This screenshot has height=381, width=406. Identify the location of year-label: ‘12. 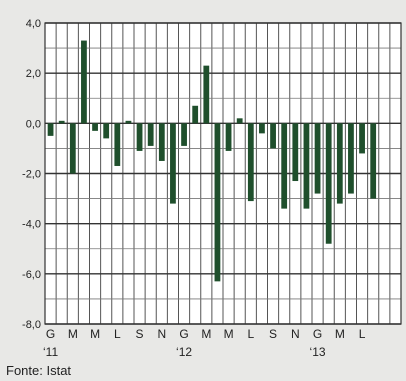
(184, 352).